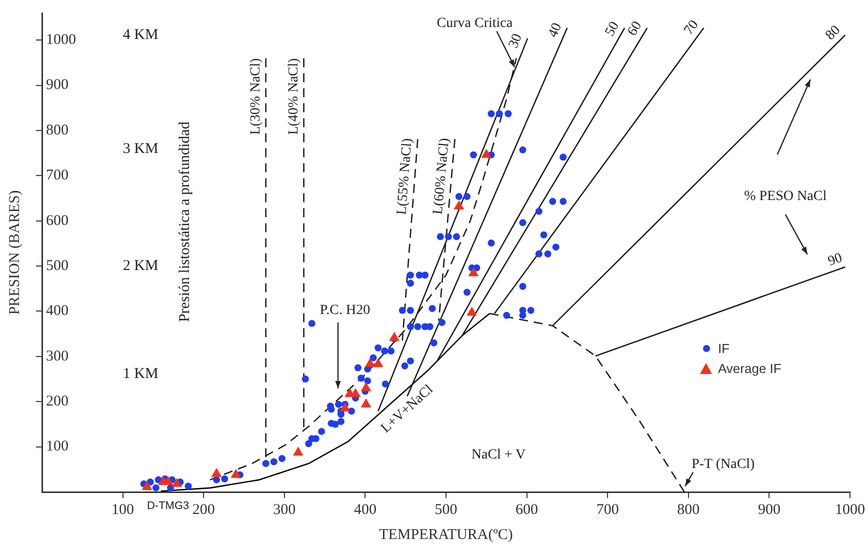  Describe the element at coordinates (516, 41) in the screenshot. I see `text: 30` at that location.